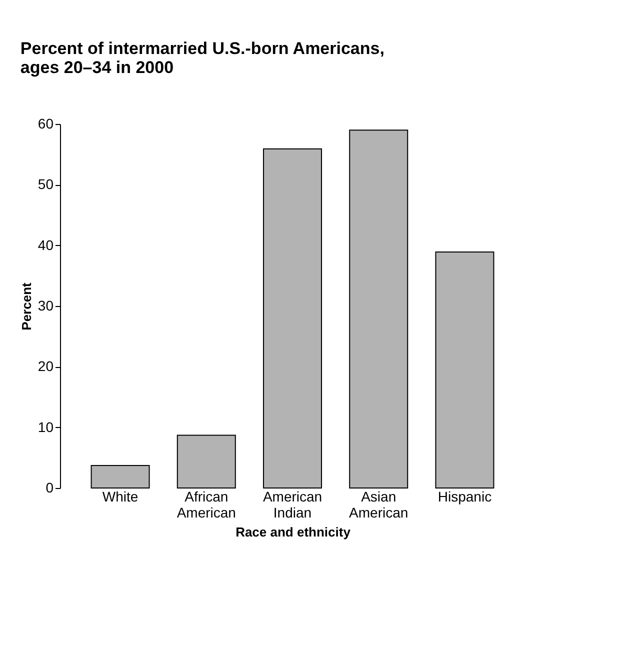  What do you see at coordinates (46, 124) in the screenshot?
I see `y-tick-label: 60` at bounding box center [46, 124].